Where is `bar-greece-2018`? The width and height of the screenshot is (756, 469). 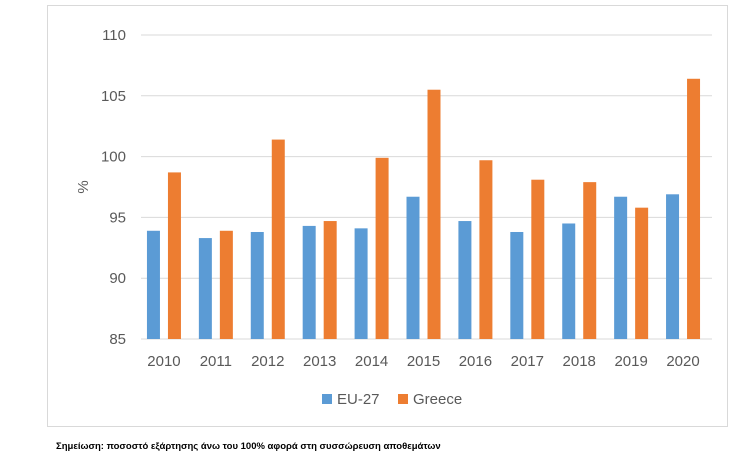 bar-greece-2018 is located at coordinates (590, 260).